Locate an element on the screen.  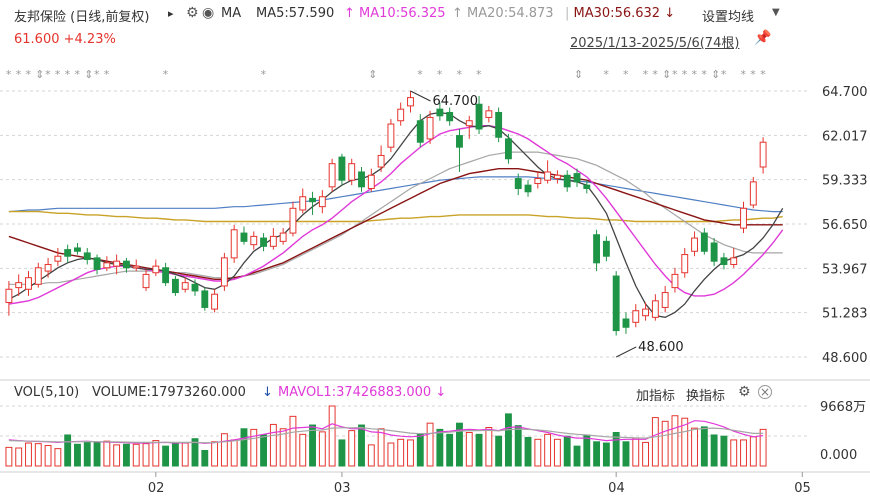
ma-settings-button: 设置均线 is located at coordinates (728, 17).